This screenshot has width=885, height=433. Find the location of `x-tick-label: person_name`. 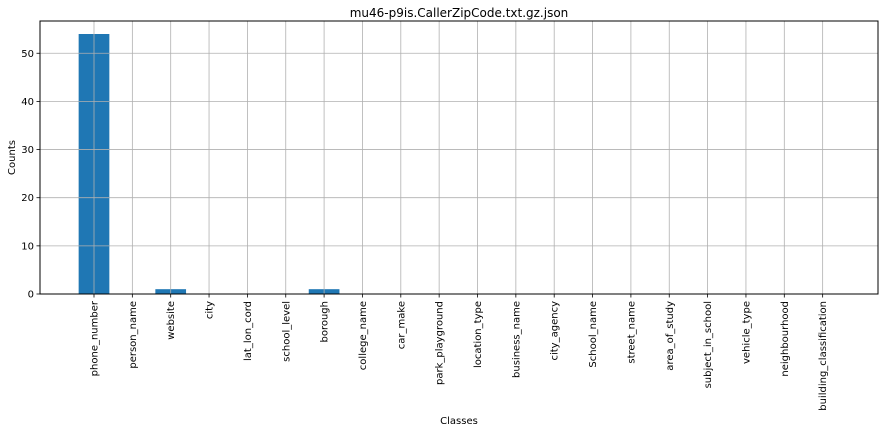

x-tick-label: person_name is located at coordinates (133, 335).